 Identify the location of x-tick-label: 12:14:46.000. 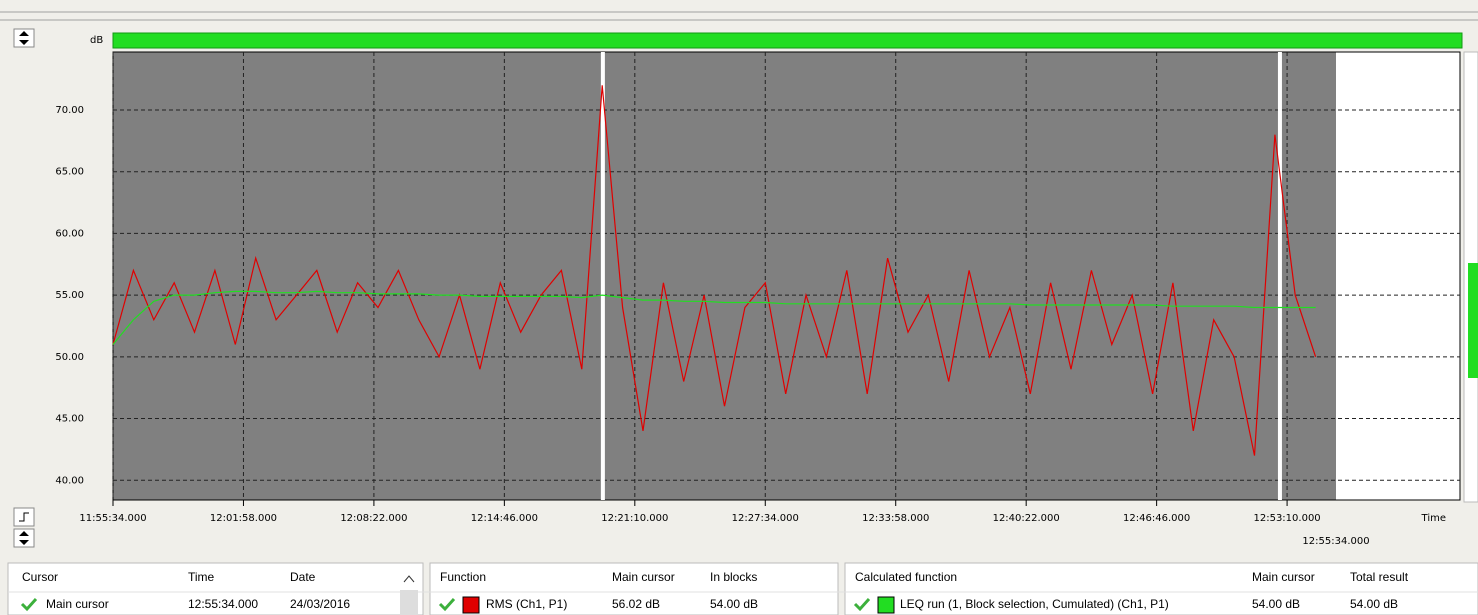
(504, 518).